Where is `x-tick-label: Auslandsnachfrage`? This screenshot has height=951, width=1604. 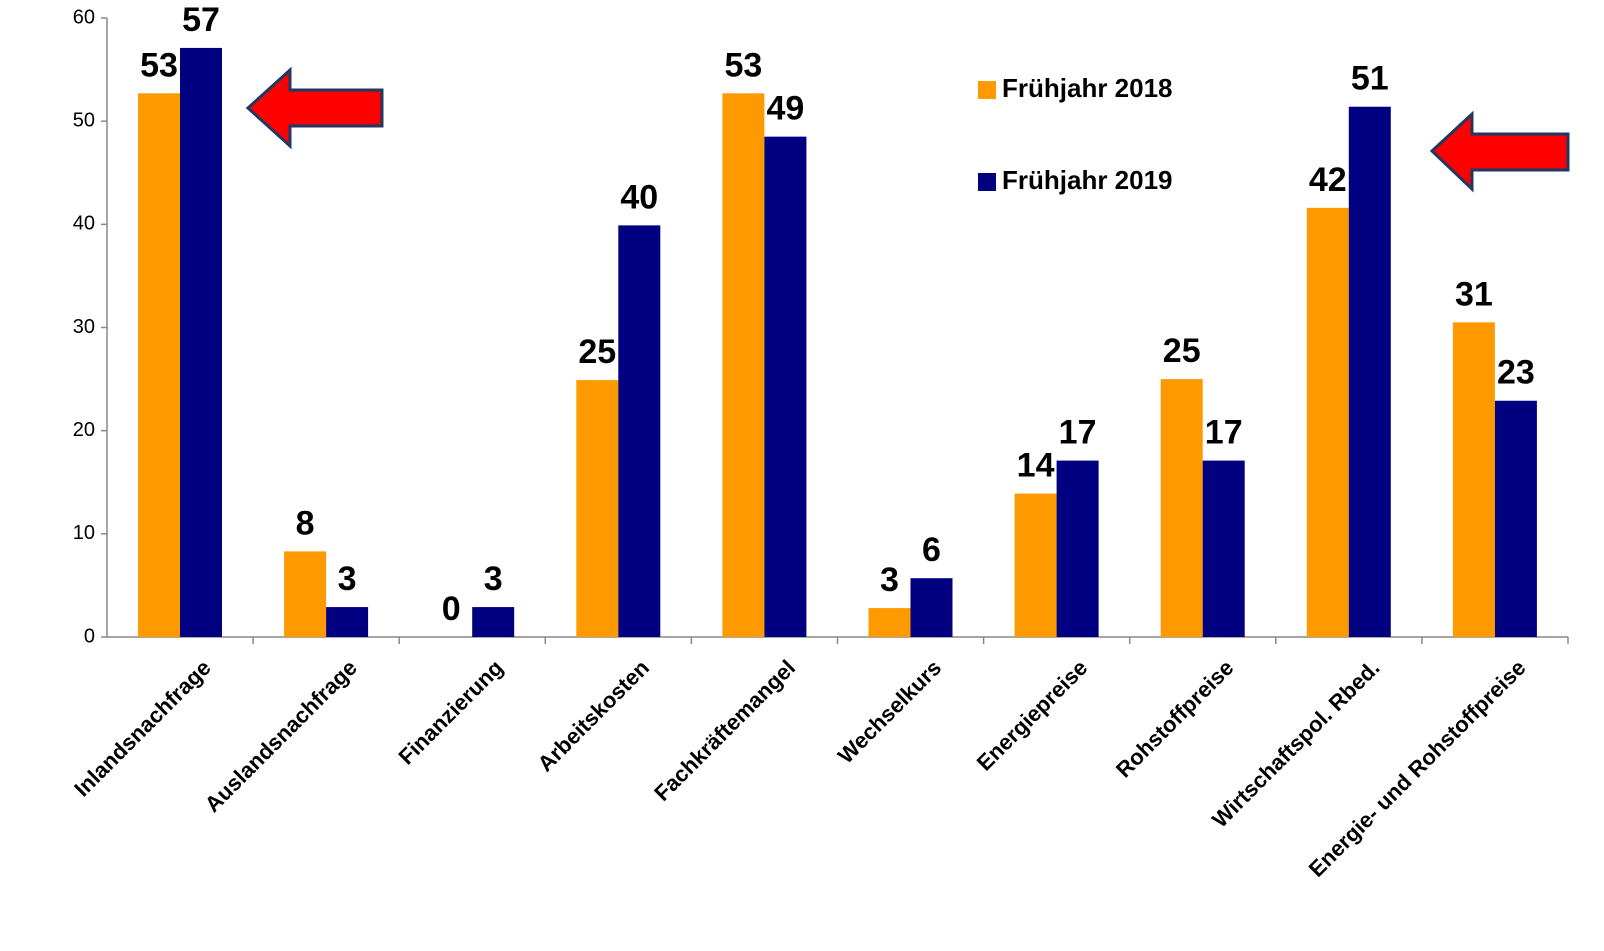
x-tick-label: Auslandsnachfrage is located at coordinates (281, 736).